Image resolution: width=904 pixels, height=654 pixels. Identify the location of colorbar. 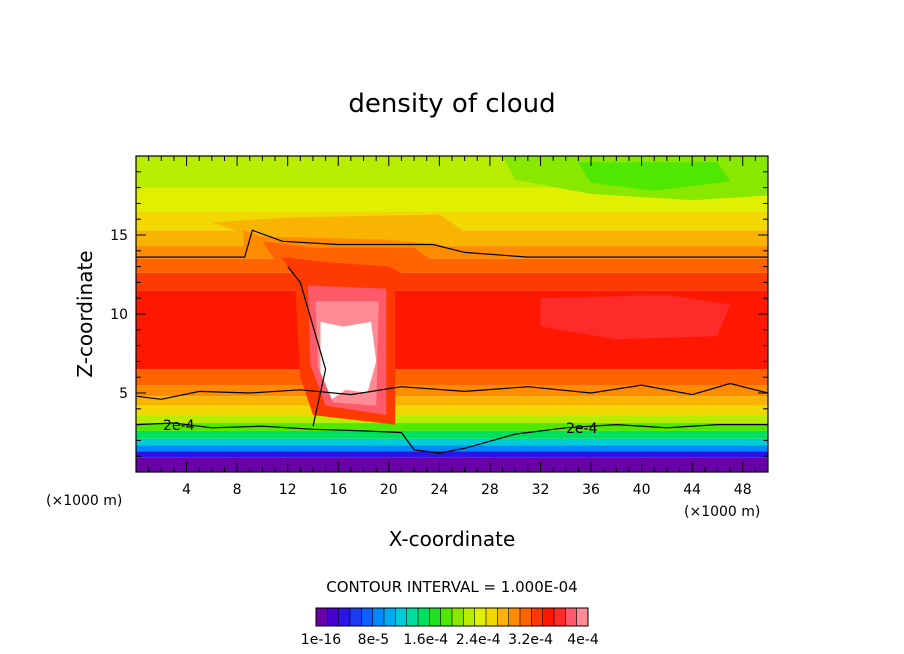
(452, 617).